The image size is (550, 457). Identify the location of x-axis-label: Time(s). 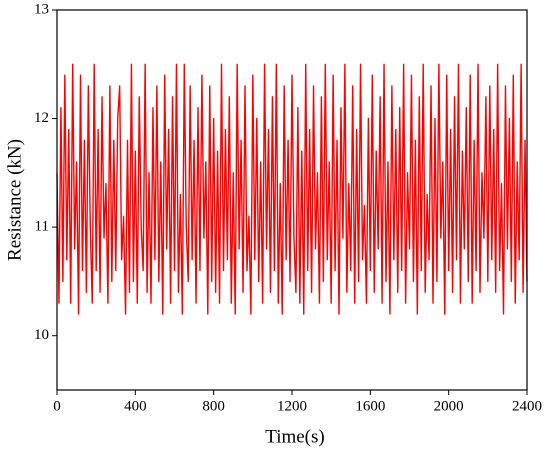
(294, 436).